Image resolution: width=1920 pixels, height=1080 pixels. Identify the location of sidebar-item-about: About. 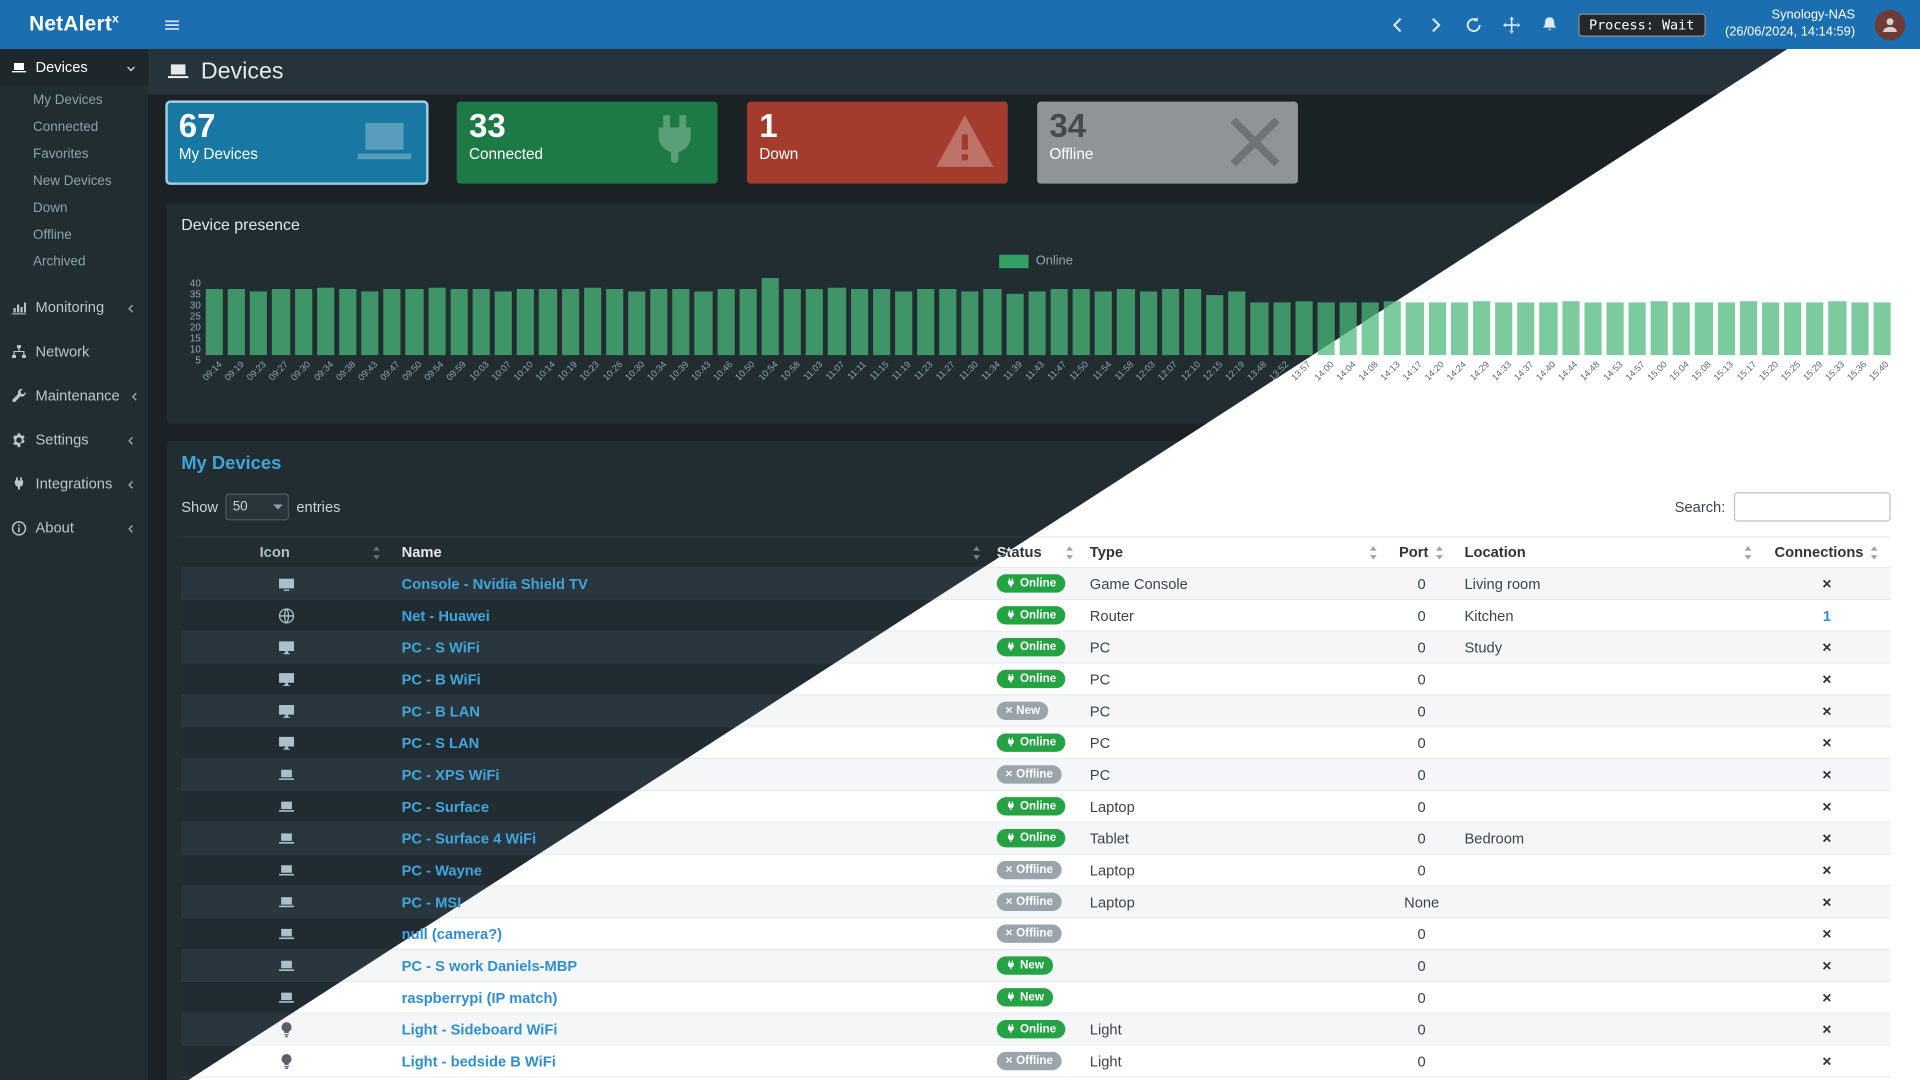
(74, 527).